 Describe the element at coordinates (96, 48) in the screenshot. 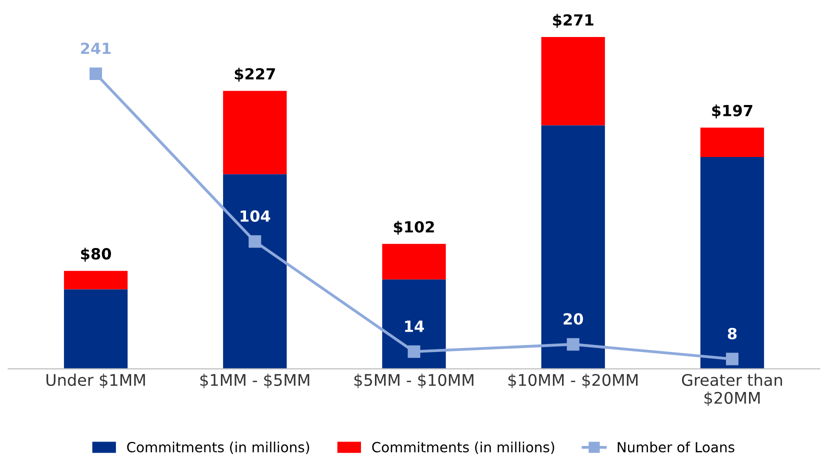

I see `data-label: 241` at that location.